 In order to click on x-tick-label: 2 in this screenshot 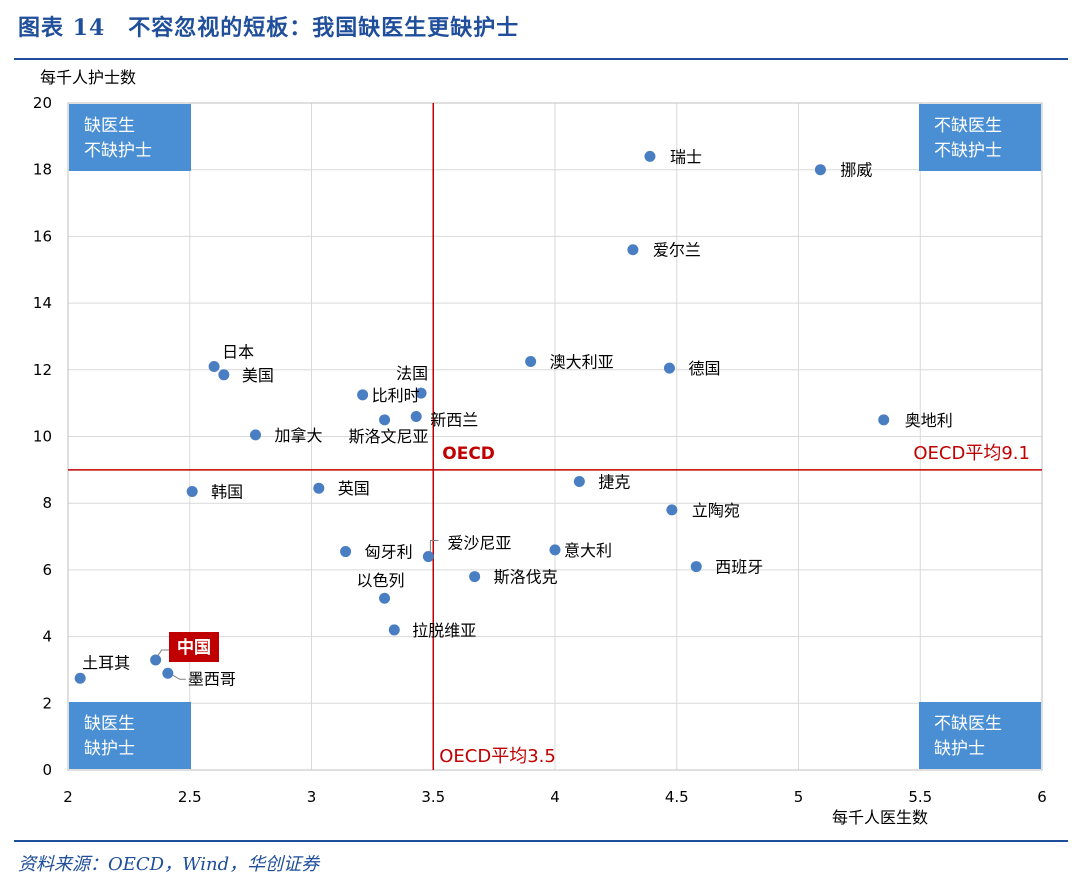, I will do `click(68, 797)`.